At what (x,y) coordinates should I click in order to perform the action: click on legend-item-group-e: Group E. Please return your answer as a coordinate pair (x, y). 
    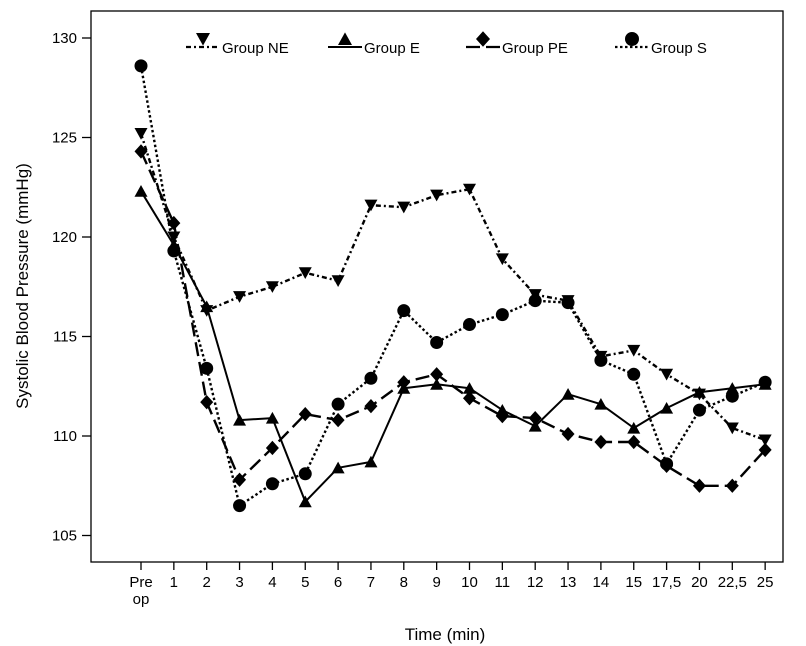
    Looking at the image, I should click on (374, 44).